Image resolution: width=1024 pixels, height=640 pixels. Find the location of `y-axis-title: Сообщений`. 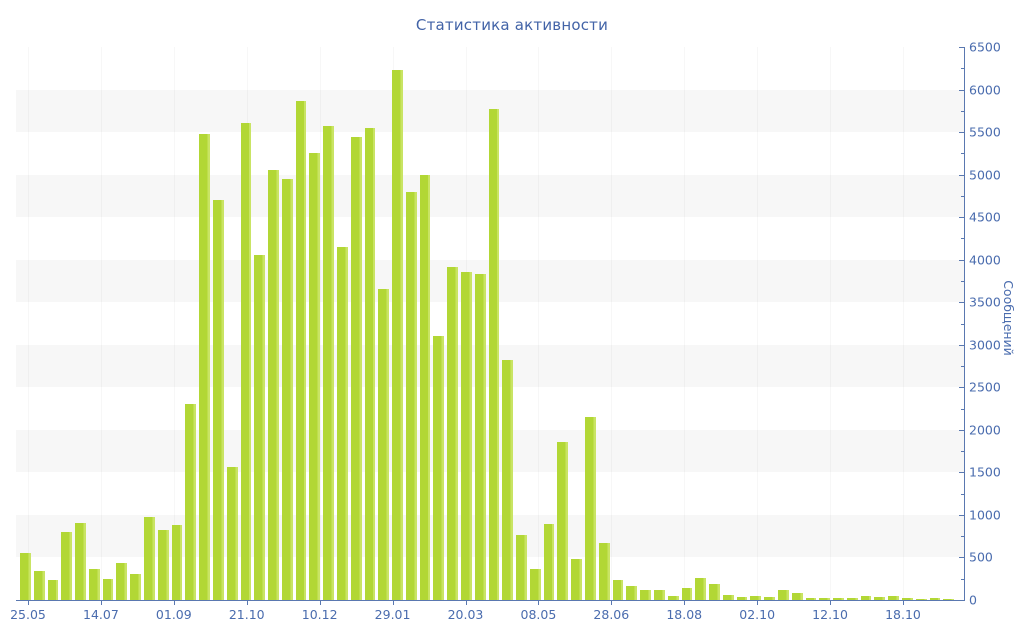

y-axis-title: Сообщений is located at coordinates (1008, 318).